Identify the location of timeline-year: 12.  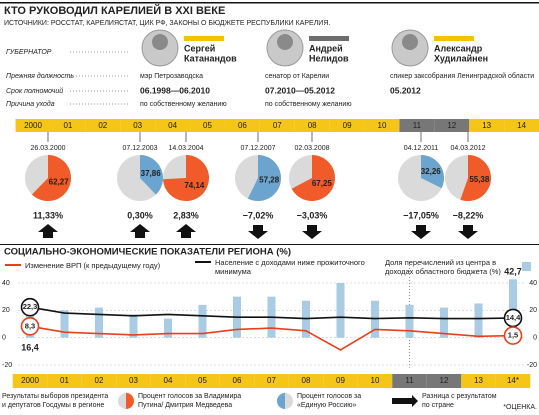
(451, 125).